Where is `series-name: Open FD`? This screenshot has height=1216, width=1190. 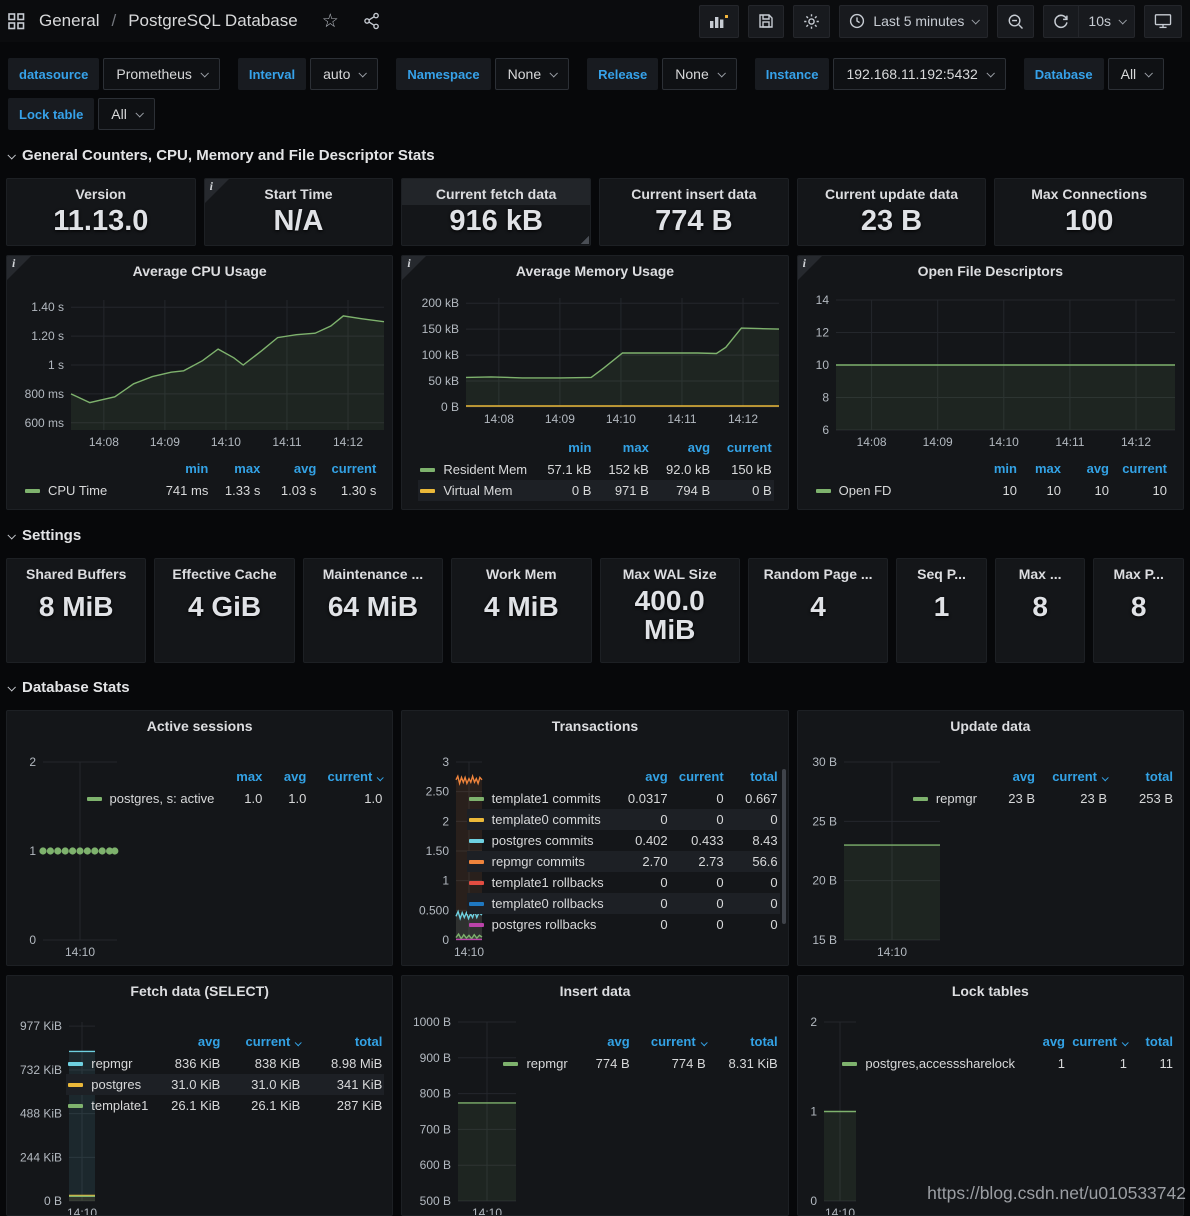
series-name: Open FD is located at coordinates (865, 490).